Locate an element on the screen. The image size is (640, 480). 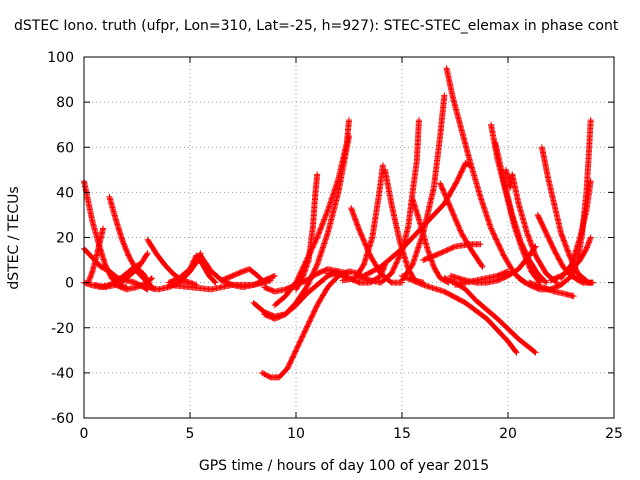
series-pass-ak is located at coordinates (521, 212).